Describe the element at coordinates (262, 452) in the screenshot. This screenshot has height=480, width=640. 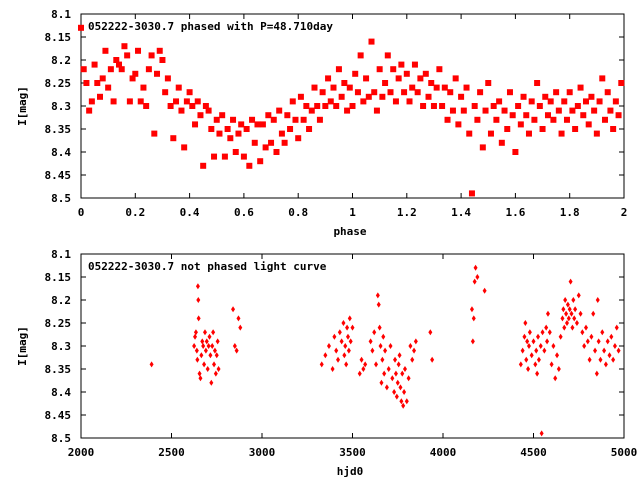
I see `x-tick-label: 3000` at that location.